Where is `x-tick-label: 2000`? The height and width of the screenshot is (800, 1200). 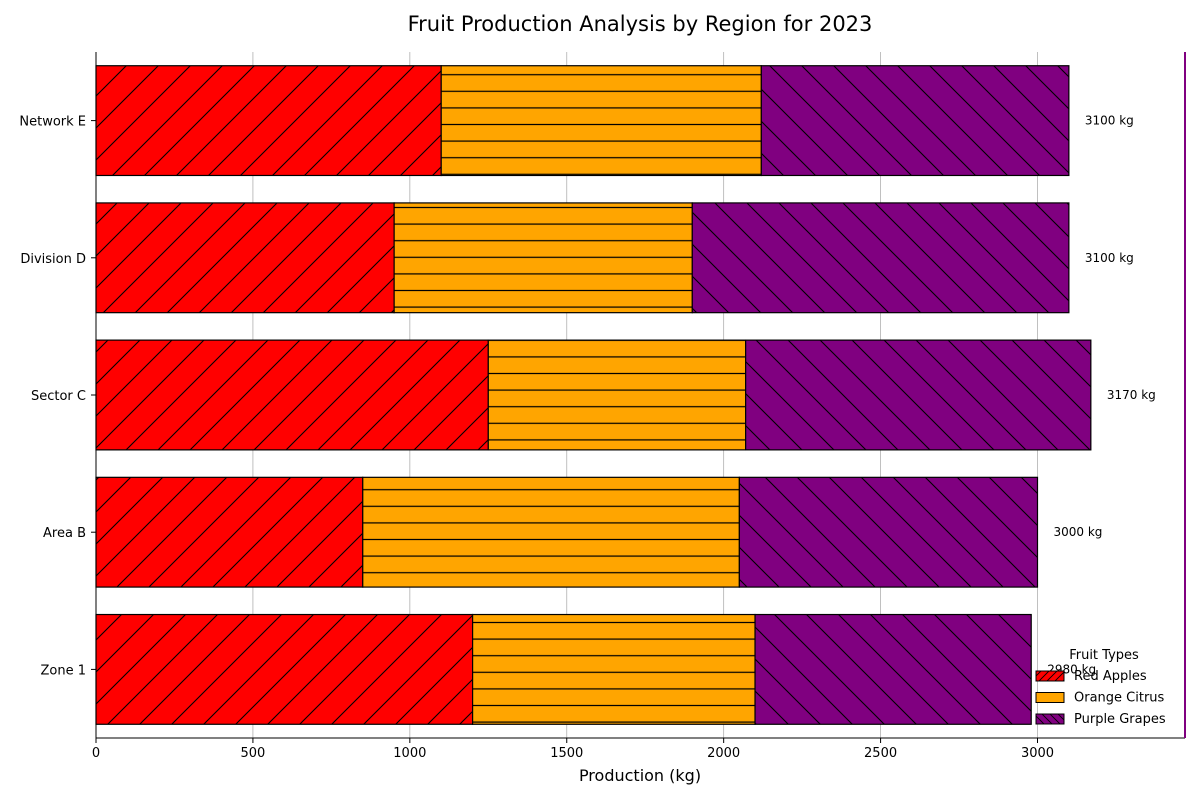 x-tick-label: 2000 is located at coordinates (723, 753).